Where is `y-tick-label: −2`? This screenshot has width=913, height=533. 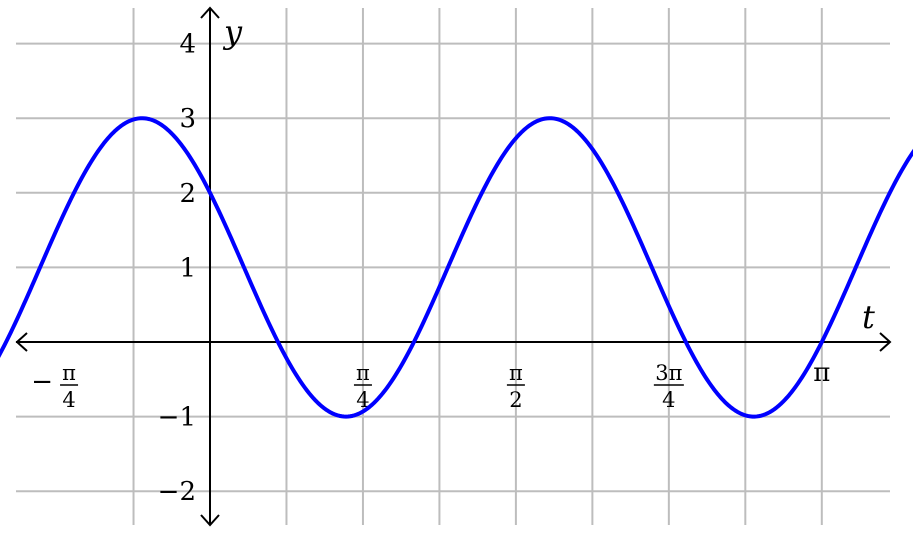
y-tick-label: −2 is located at coordinates (177, 492).